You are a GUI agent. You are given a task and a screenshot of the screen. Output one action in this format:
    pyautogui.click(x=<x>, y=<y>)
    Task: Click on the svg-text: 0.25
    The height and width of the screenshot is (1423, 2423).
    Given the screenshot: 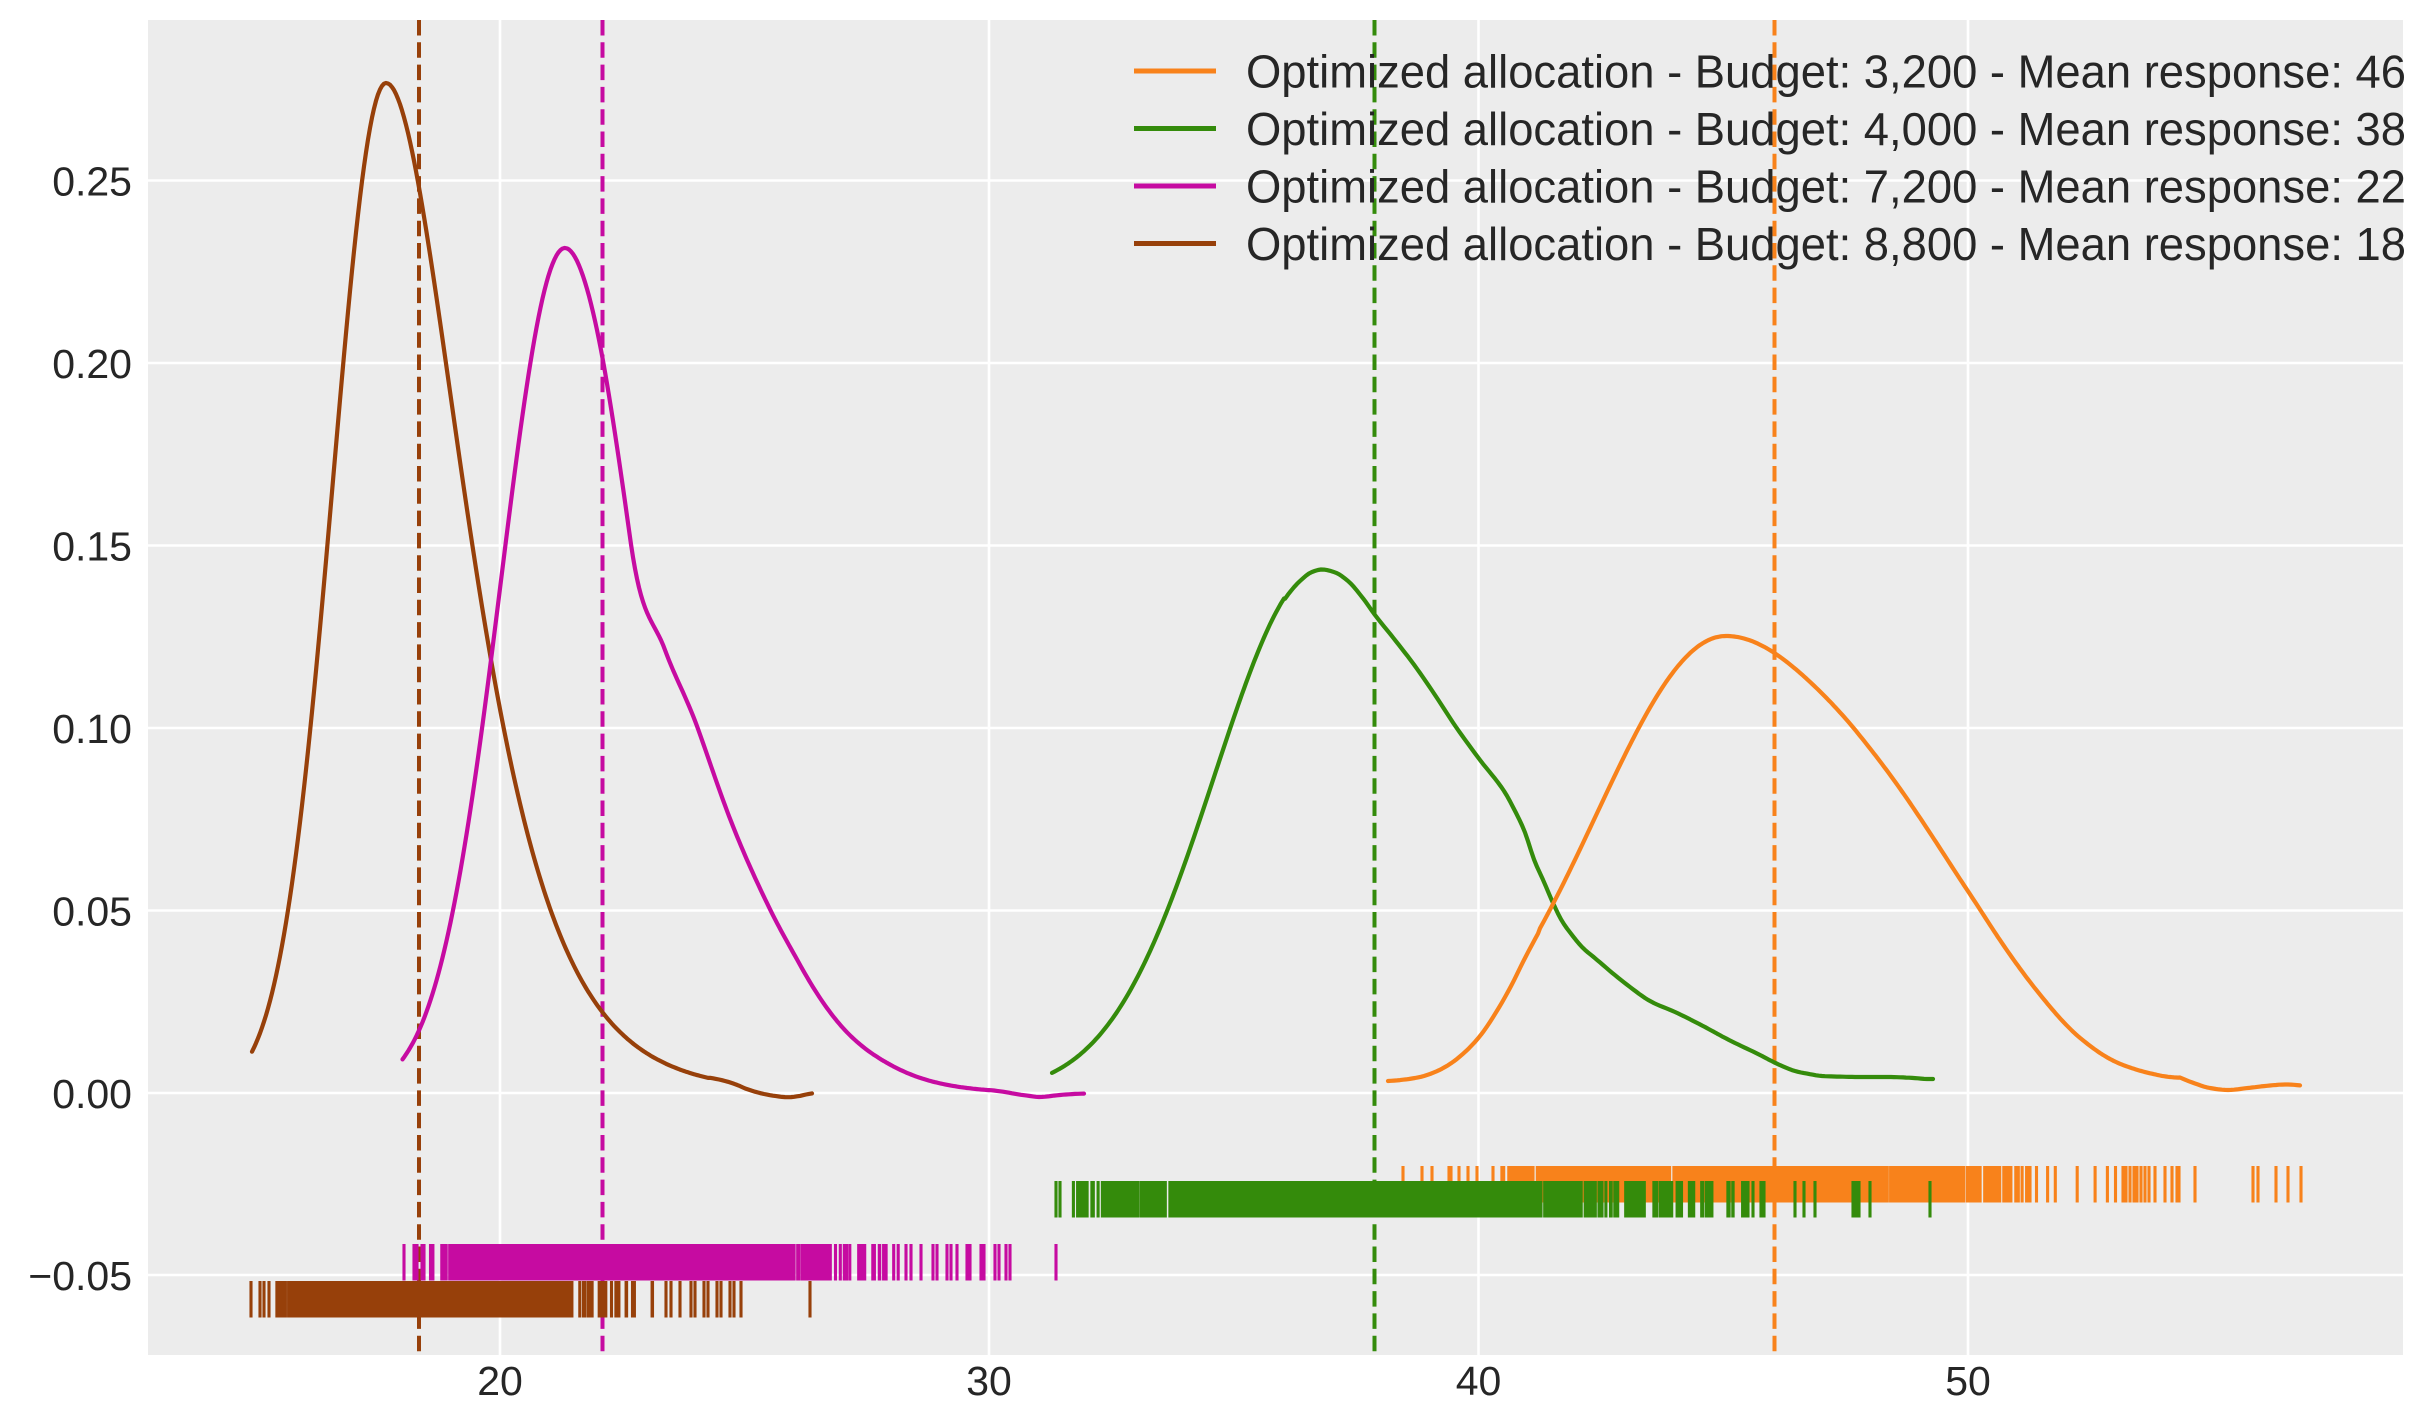 What is the action you would take?
    pyautogui.click(x=92, y=182)
    